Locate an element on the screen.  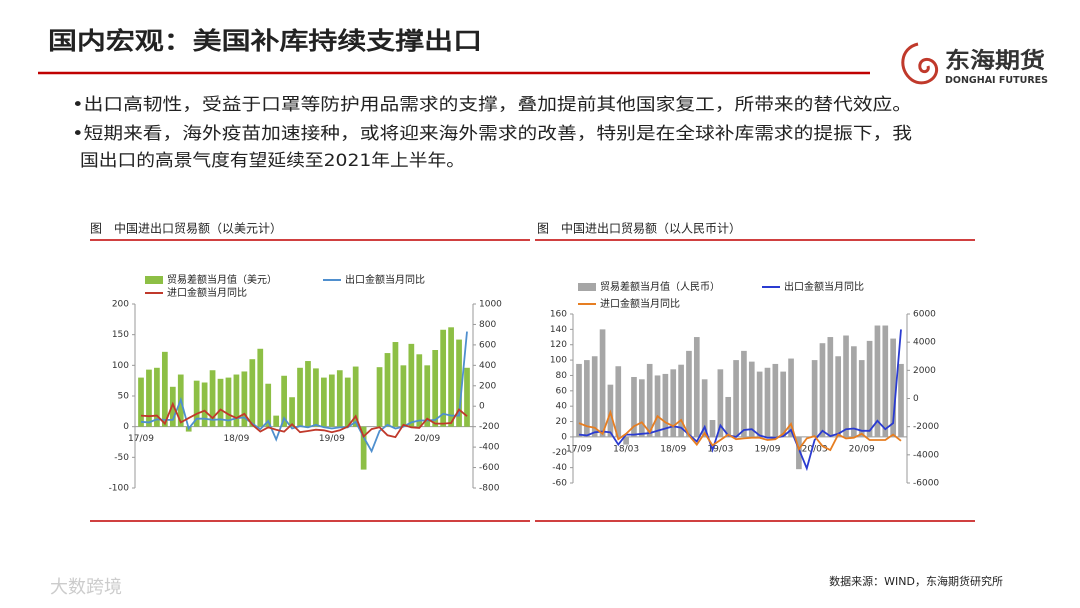
y2-tick-label: 4000 is located at coordinates (924, 343).